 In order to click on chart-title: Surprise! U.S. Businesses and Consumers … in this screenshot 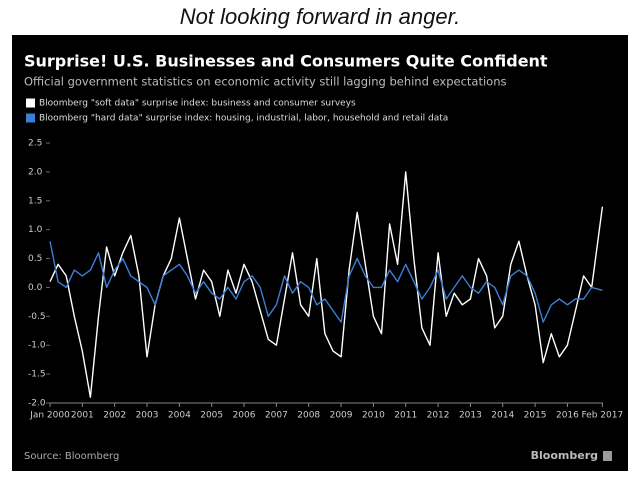, I will do `click(286, 61)`.